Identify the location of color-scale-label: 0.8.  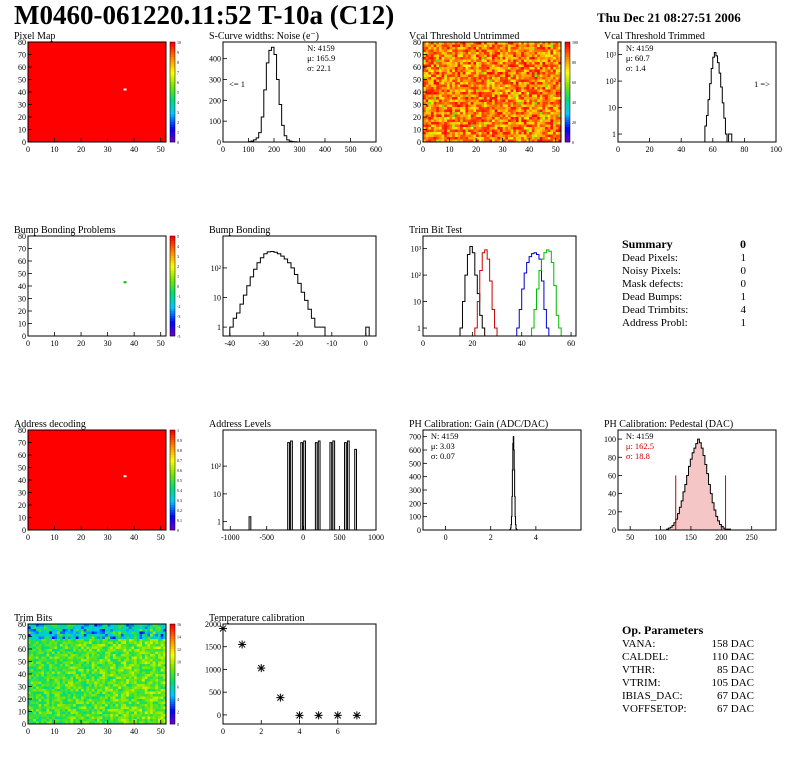
(179, 450).